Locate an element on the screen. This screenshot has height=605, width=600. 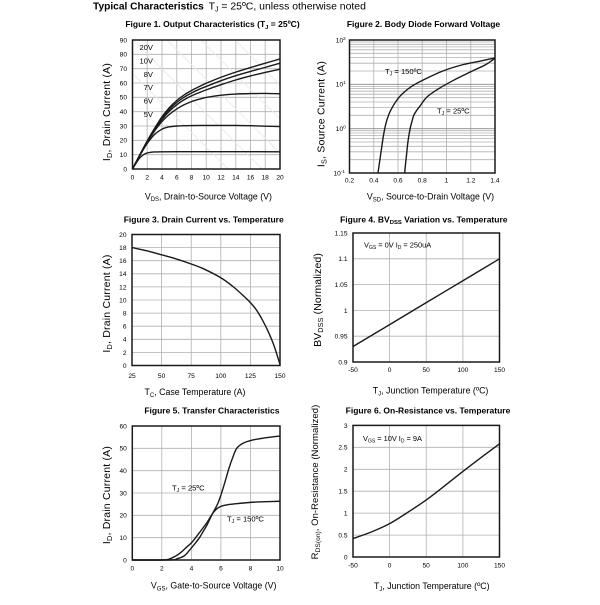
svg-text: 0.9 is located at coordinates (342, 362).